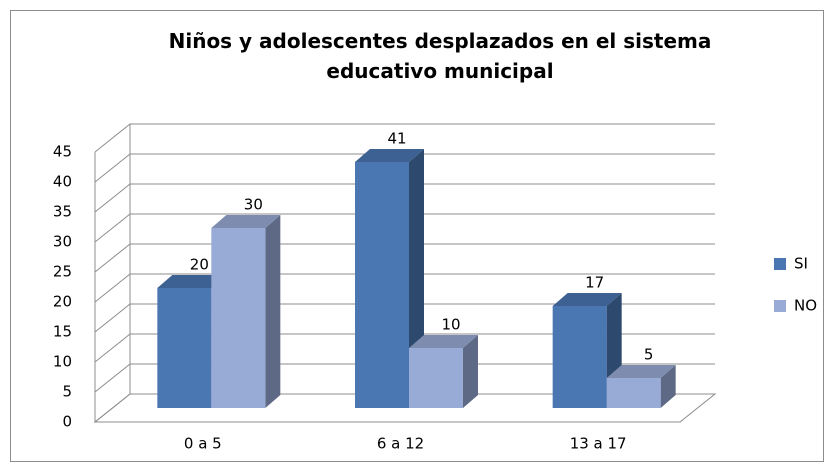 The width and height of the screenshot is (835, 474). I want to click on y-tick-label: 10, so click(62, 362).